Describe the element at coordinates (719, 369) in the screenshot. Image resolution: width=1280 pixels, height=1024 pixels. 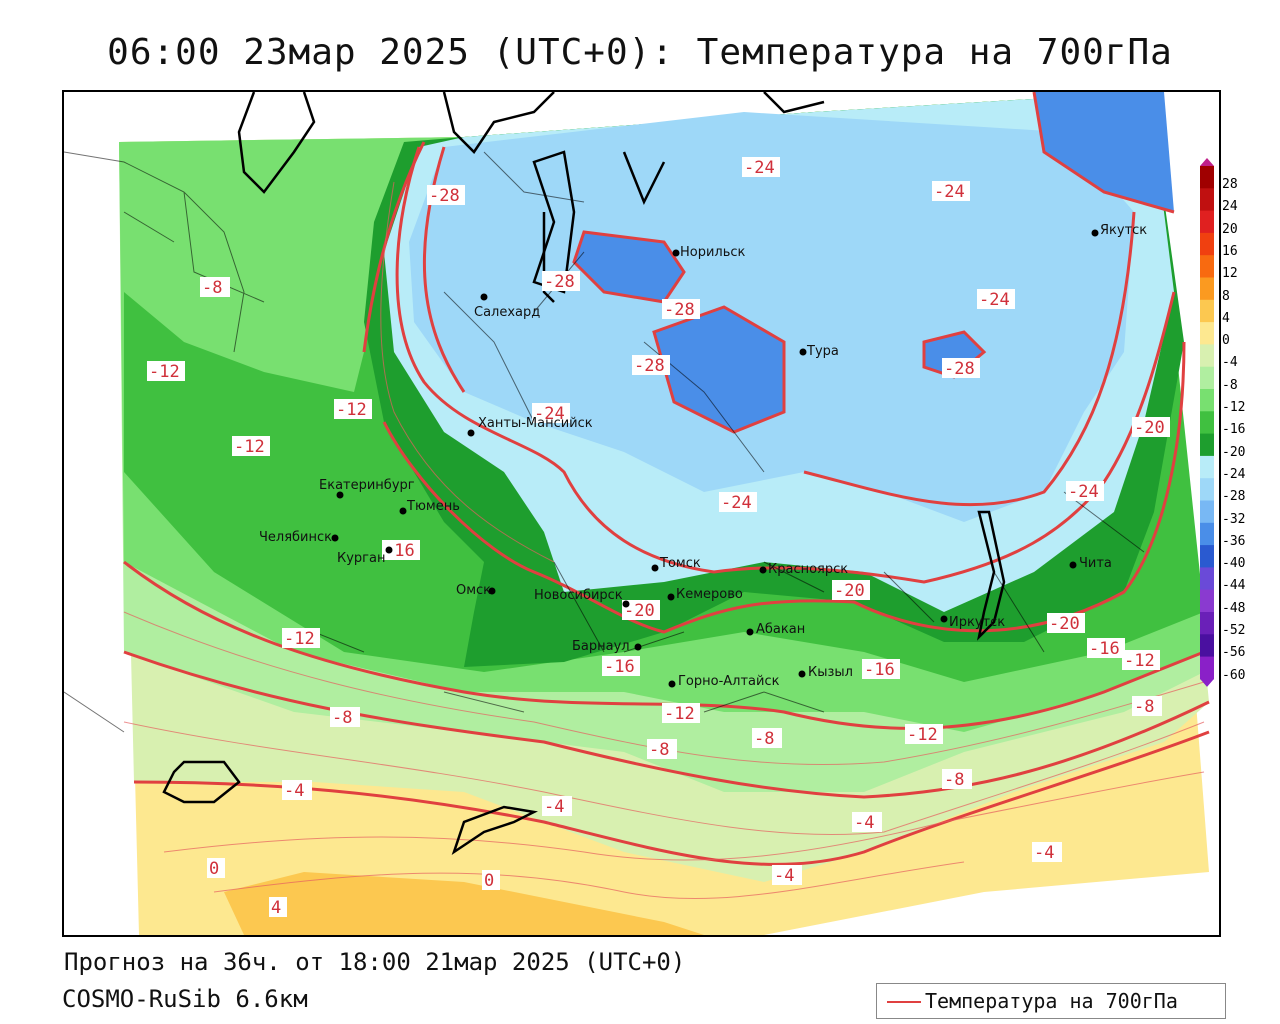
I see `cold-core-tura` at that location.